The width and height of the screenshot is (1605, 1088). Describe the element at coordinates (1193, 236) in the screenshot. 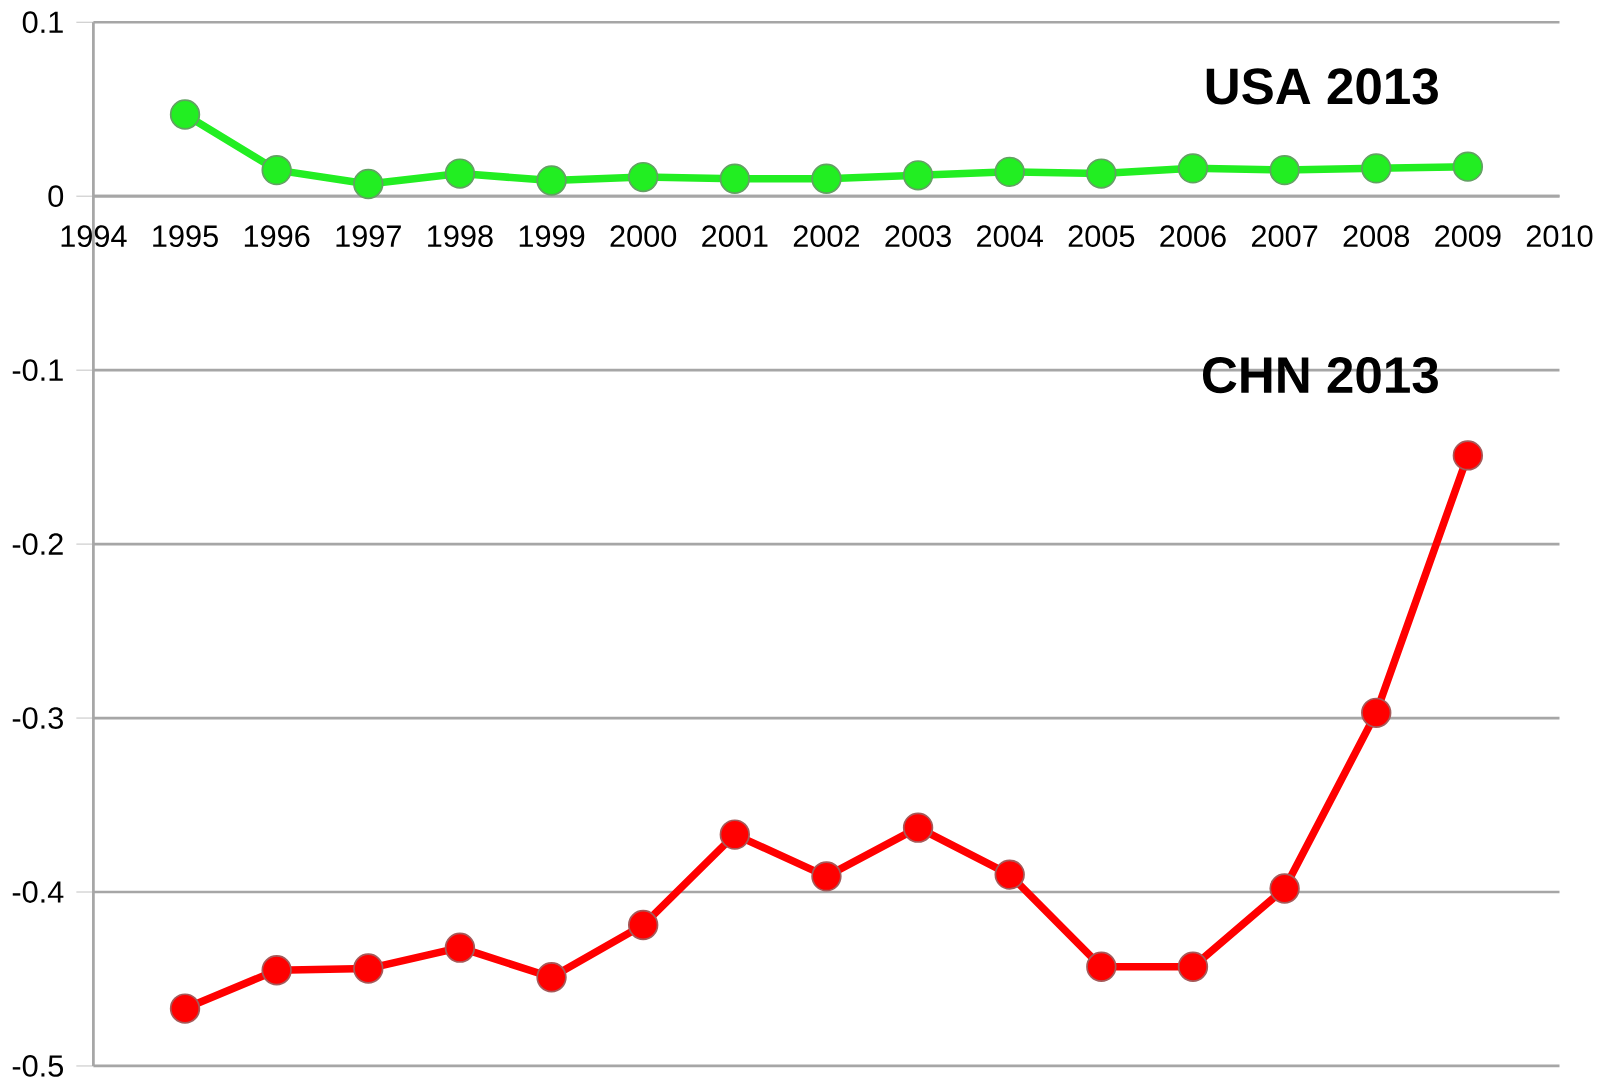

I see `x-tick-label: 2006` at that location.